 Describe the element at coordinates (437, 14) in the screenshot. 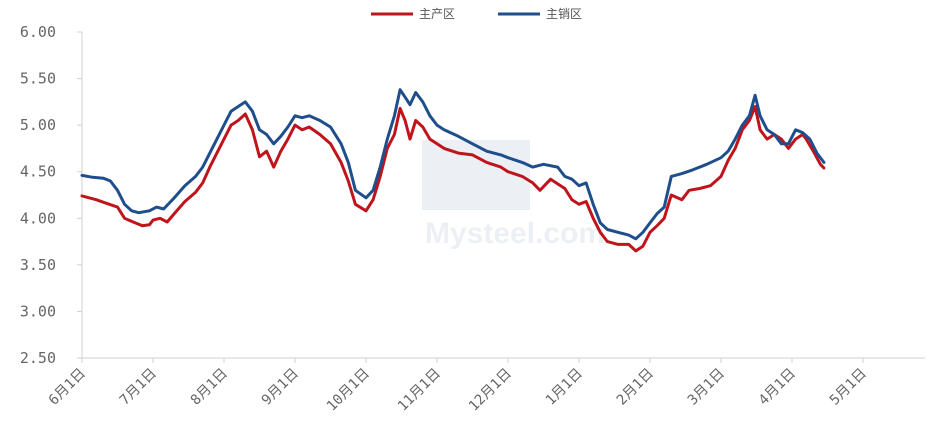

I see `legend-label: 主产区` at that location.